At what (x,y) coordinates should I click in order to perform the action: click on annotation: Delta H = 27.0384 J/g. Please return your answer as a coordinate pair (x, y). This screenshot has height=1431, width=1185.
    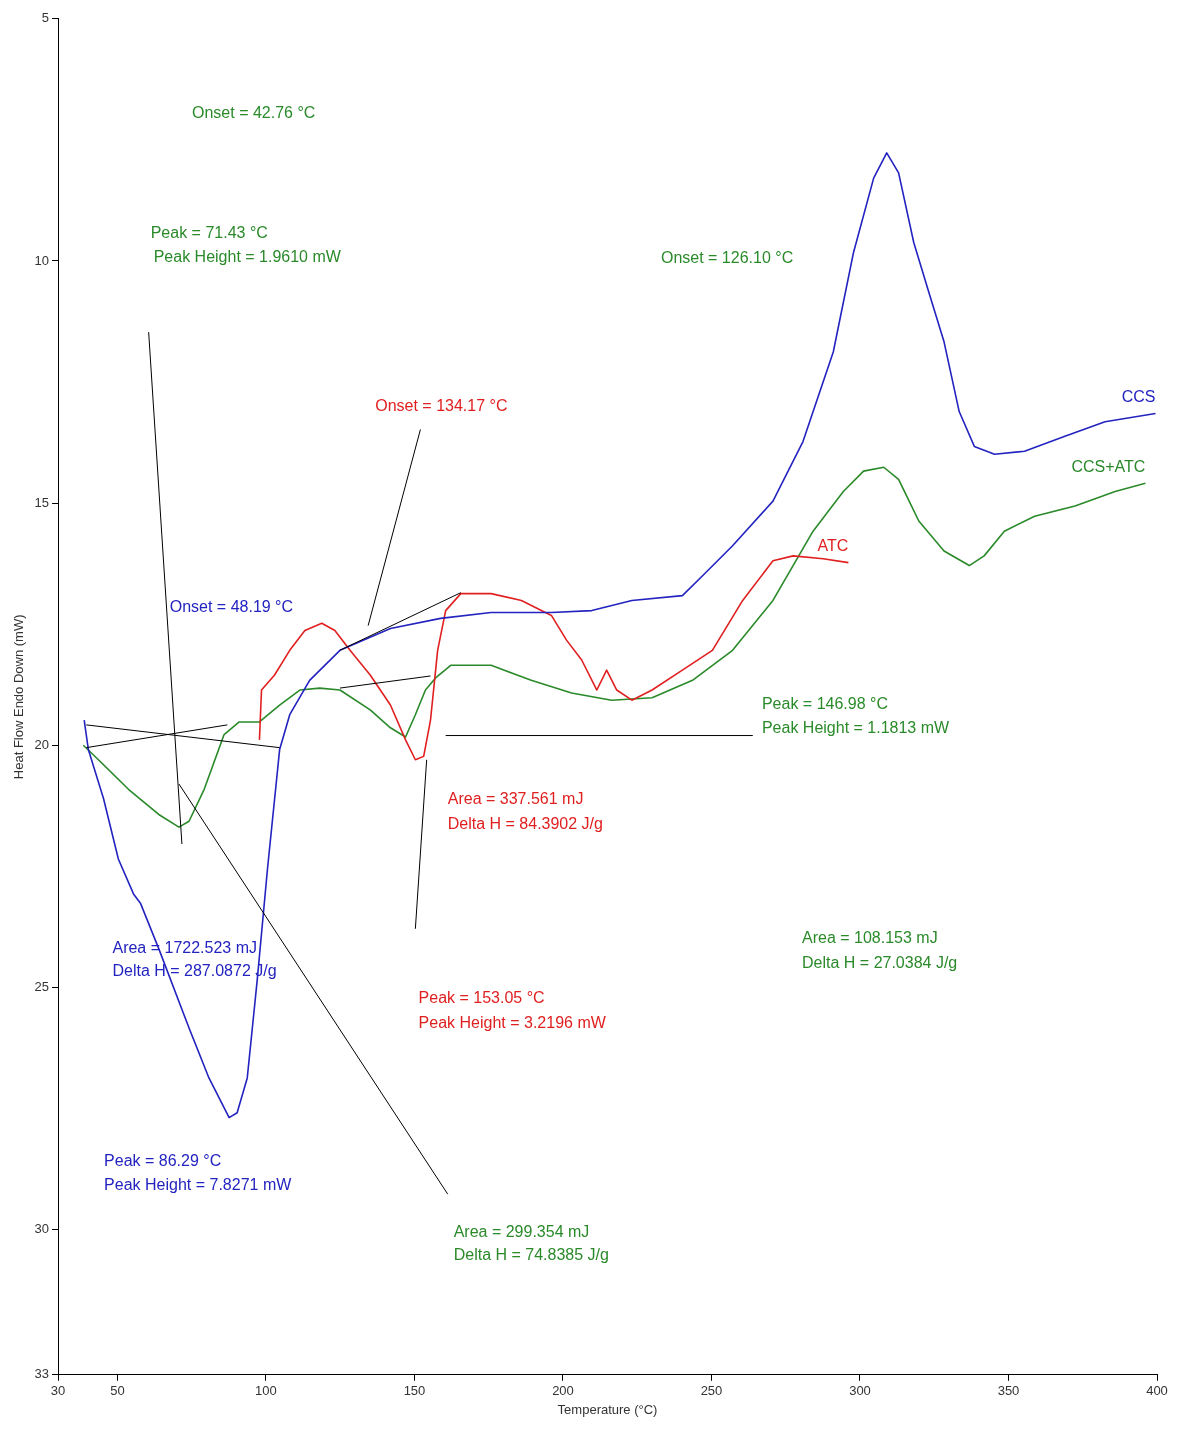
    Looking at the image, I should click on (880, 962).